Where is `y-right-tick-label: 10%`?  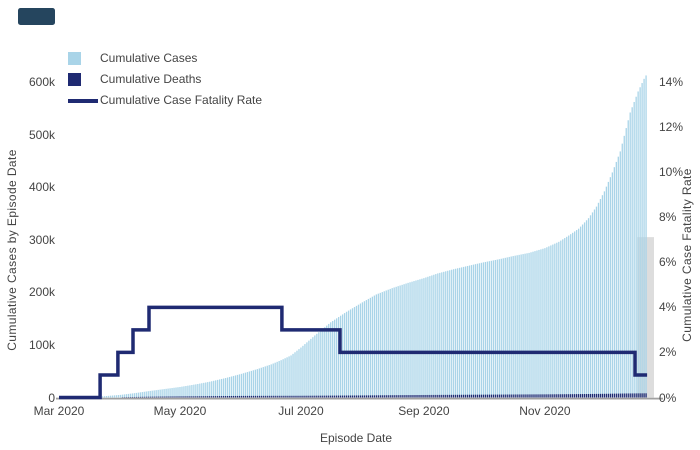
y-right-tick-label: 10% is located at coordinates (671, 172).